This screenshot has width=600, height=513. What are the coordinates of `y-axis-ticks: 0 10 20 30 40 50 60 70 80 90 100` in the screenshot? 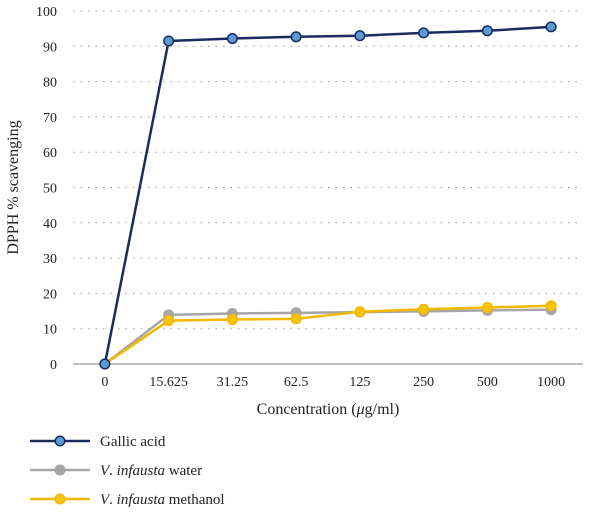 It's located at (46, 189).